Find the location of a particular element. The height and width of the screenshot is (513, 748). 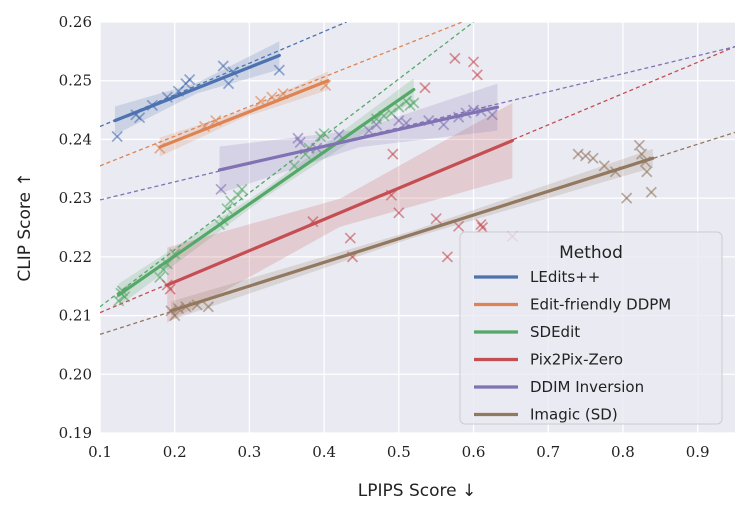

edit-friendly-ddpm-fit-line is located at coordinates (244, 114).